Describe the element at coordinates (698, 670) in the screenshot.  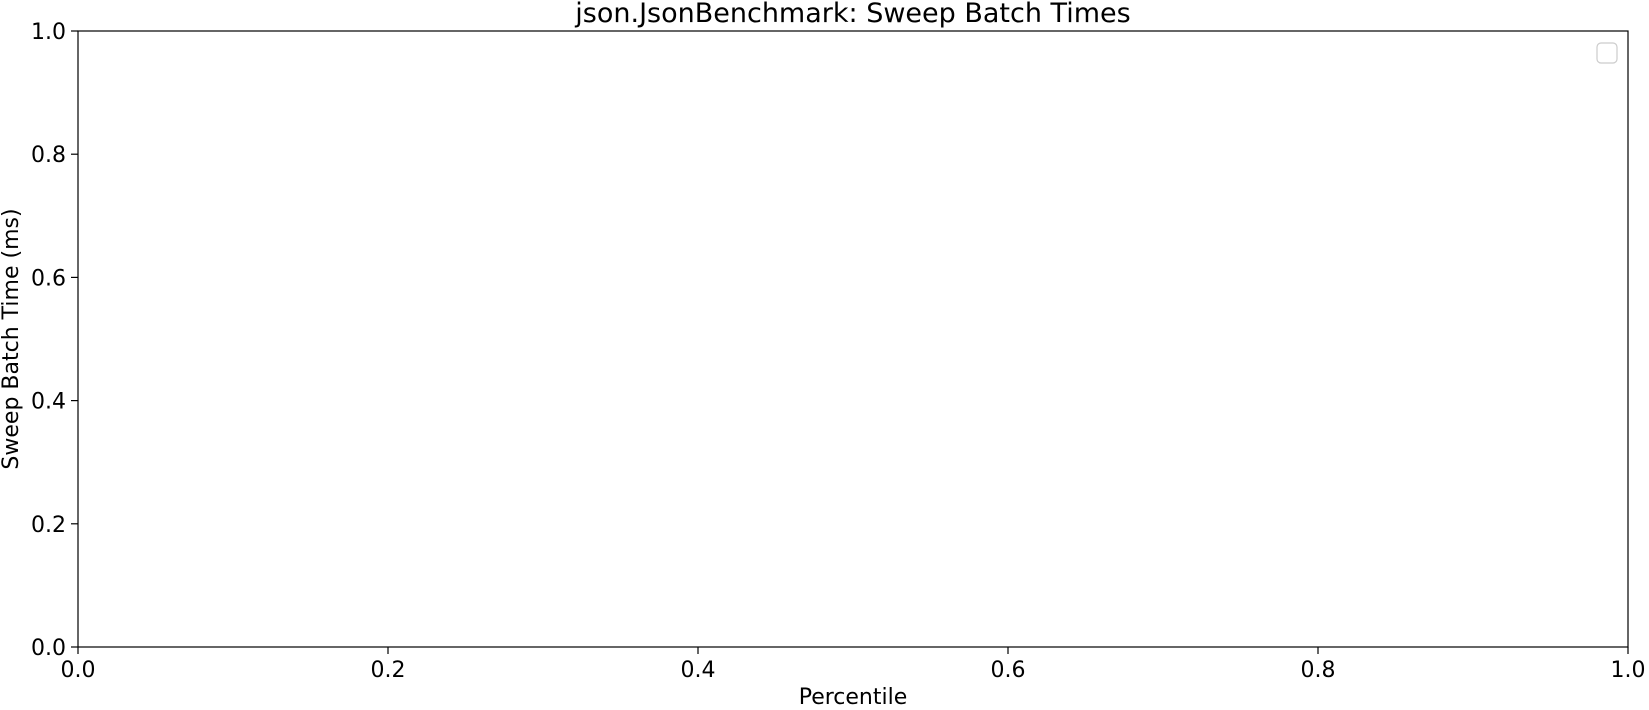
I see `x-tick-label: 0.4` at that location.